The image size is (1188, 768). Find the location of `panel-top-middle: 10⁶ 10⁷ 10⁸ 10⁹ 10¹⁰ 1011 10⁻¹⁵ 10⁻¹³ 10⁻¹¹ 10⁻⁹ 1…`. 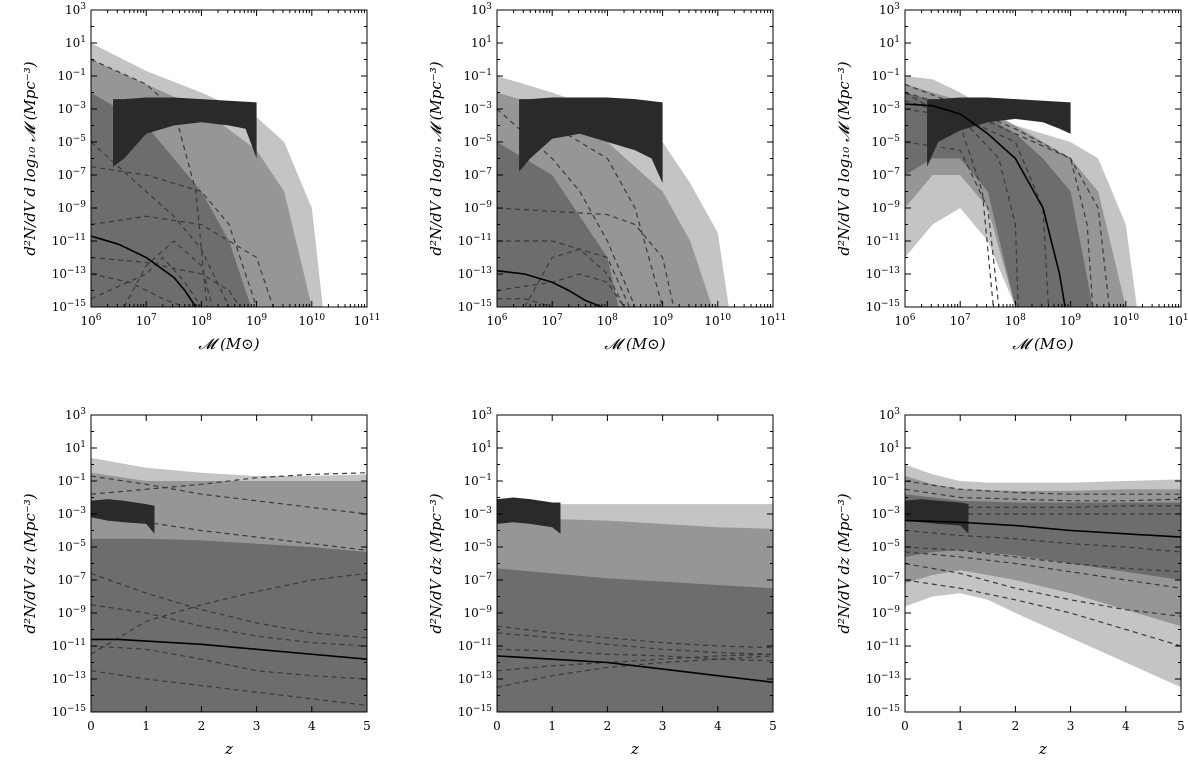

panel-top-middle: 10⁶ 10⁷ 10⁸ 10⁹ 10¹⁰ 1011 10⁻¹⁵ 10⁻¹³ 10⁻¹¹ 10⁻⁹ 1… is located at coordinates (606, 177).